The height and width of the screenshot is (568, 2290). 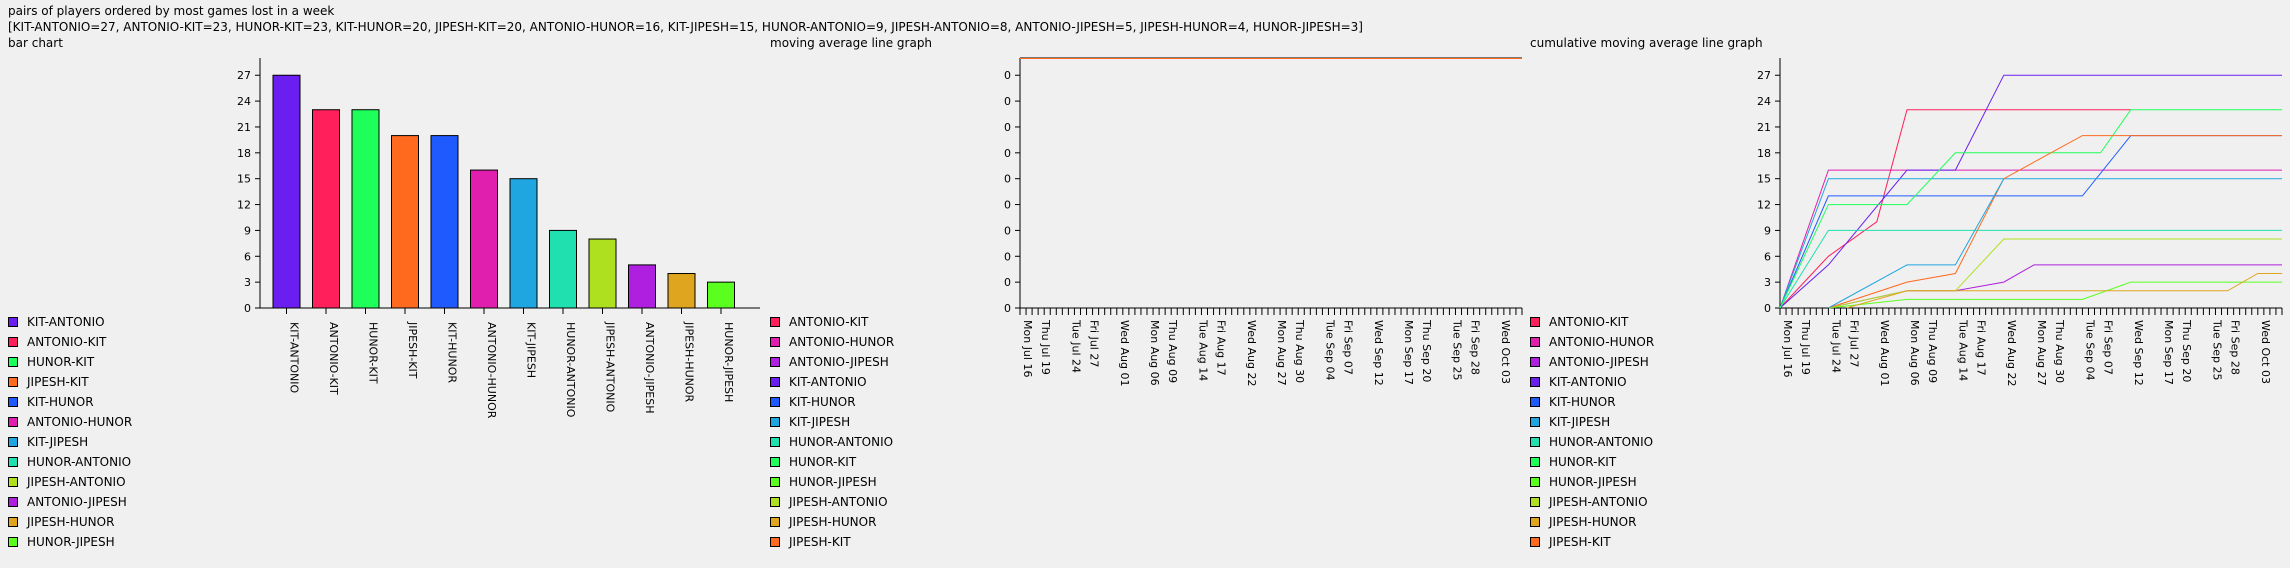 I want to click on bar-kit-jipesh, so click(x=523, y=243).